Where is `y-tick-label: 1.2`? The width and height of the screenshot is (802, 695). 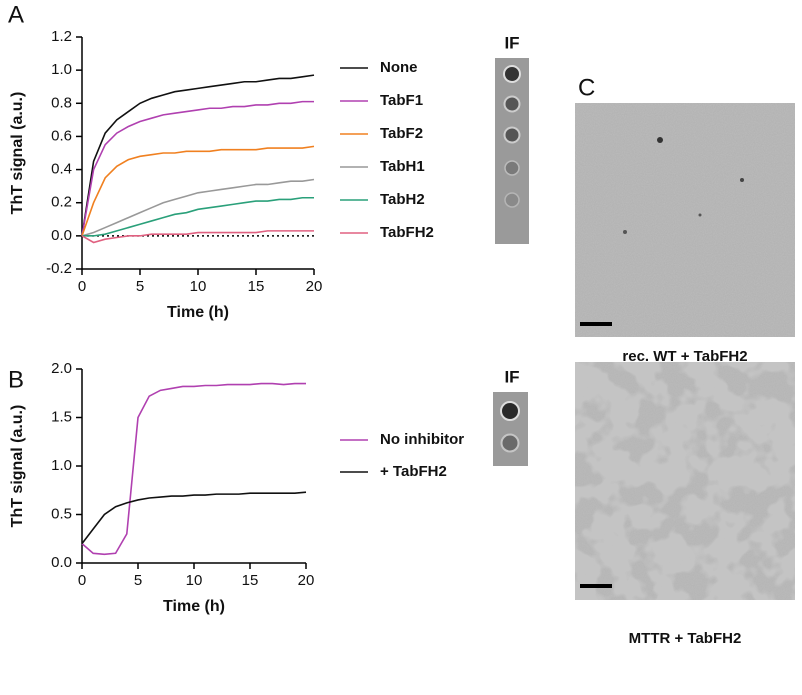 y-tick-label: 1.2 is located at coordinates (61, 36).